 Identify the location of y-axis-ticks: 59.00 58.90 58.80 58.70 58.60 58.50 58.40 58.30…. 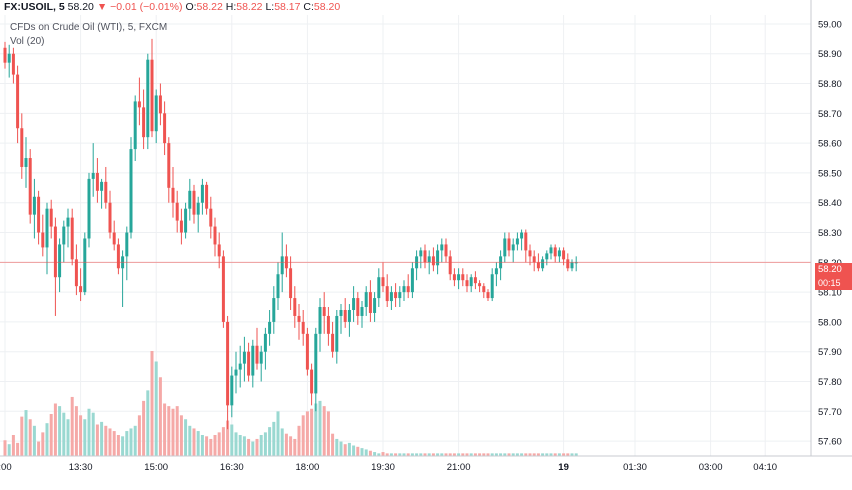
(830, 233).